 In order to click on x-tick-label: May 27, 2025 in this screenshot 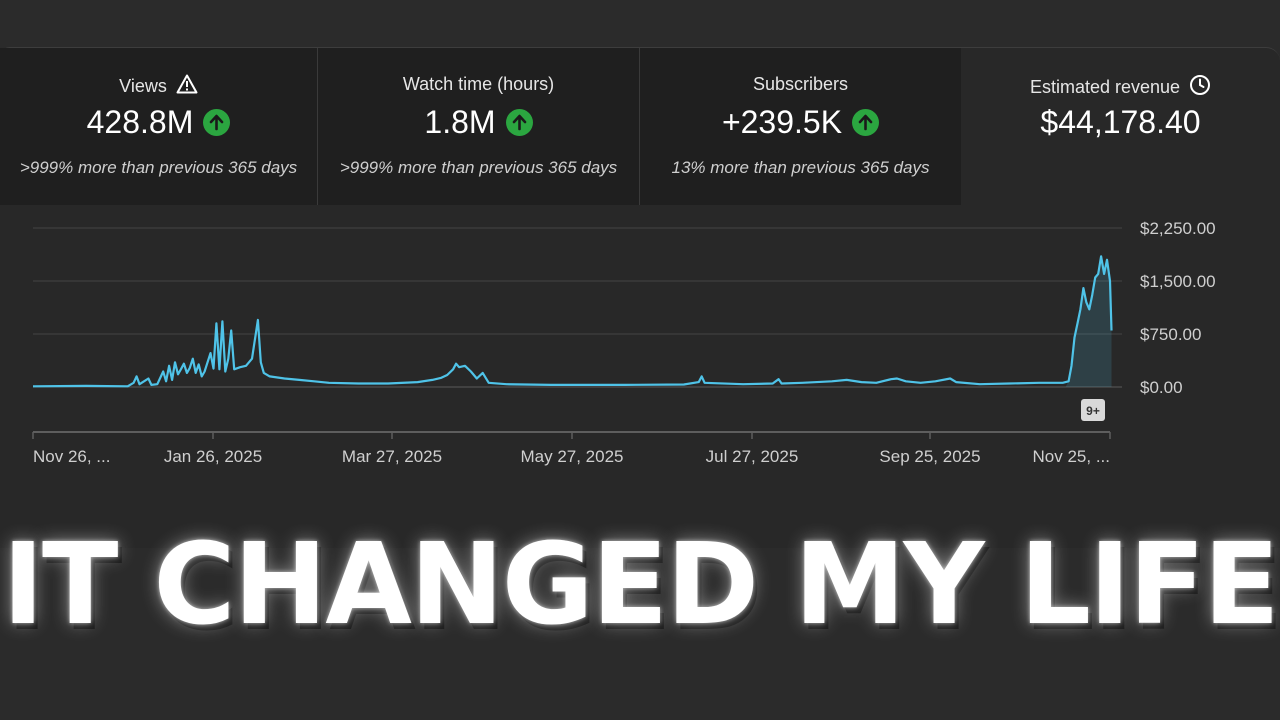, I will do `click(571, 456)`.